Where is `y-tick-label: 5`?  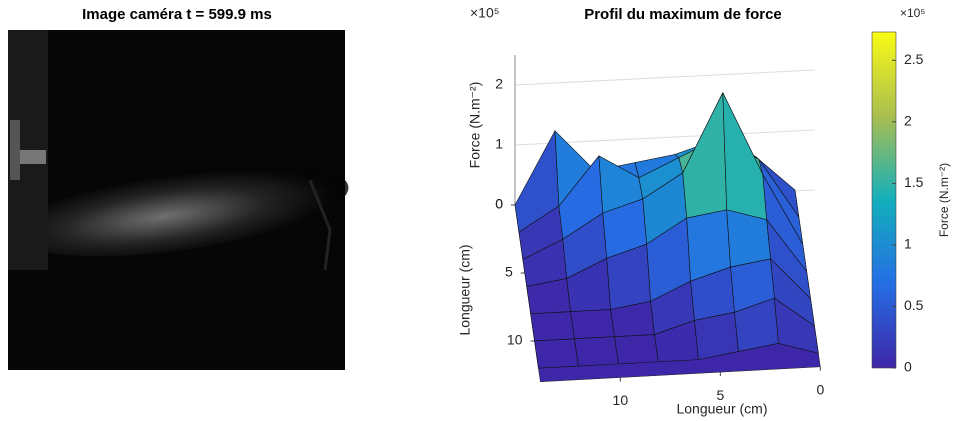 y-tick-label: 5 is located at coordinates (509, 272).